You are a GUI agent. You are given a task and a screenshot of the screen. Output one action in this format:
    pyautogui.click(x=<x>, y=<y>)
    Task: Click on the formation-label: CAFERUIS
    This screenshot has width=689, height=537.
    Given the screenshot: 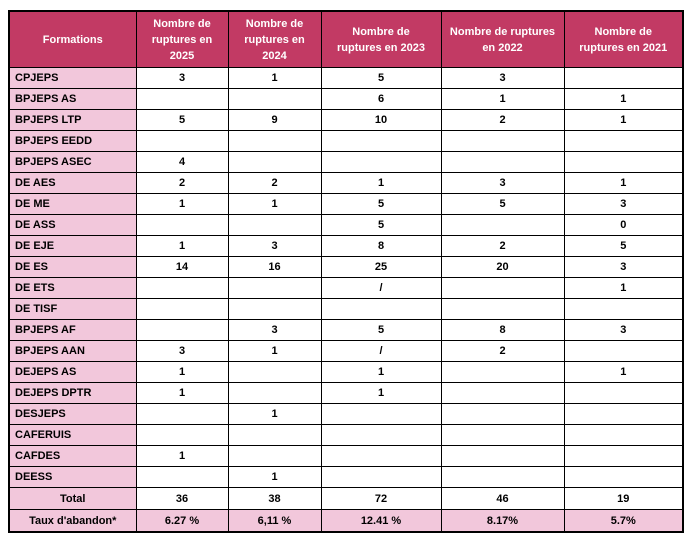 What is the action you would take?
    pyautogui.click(x=72, y=435)
    